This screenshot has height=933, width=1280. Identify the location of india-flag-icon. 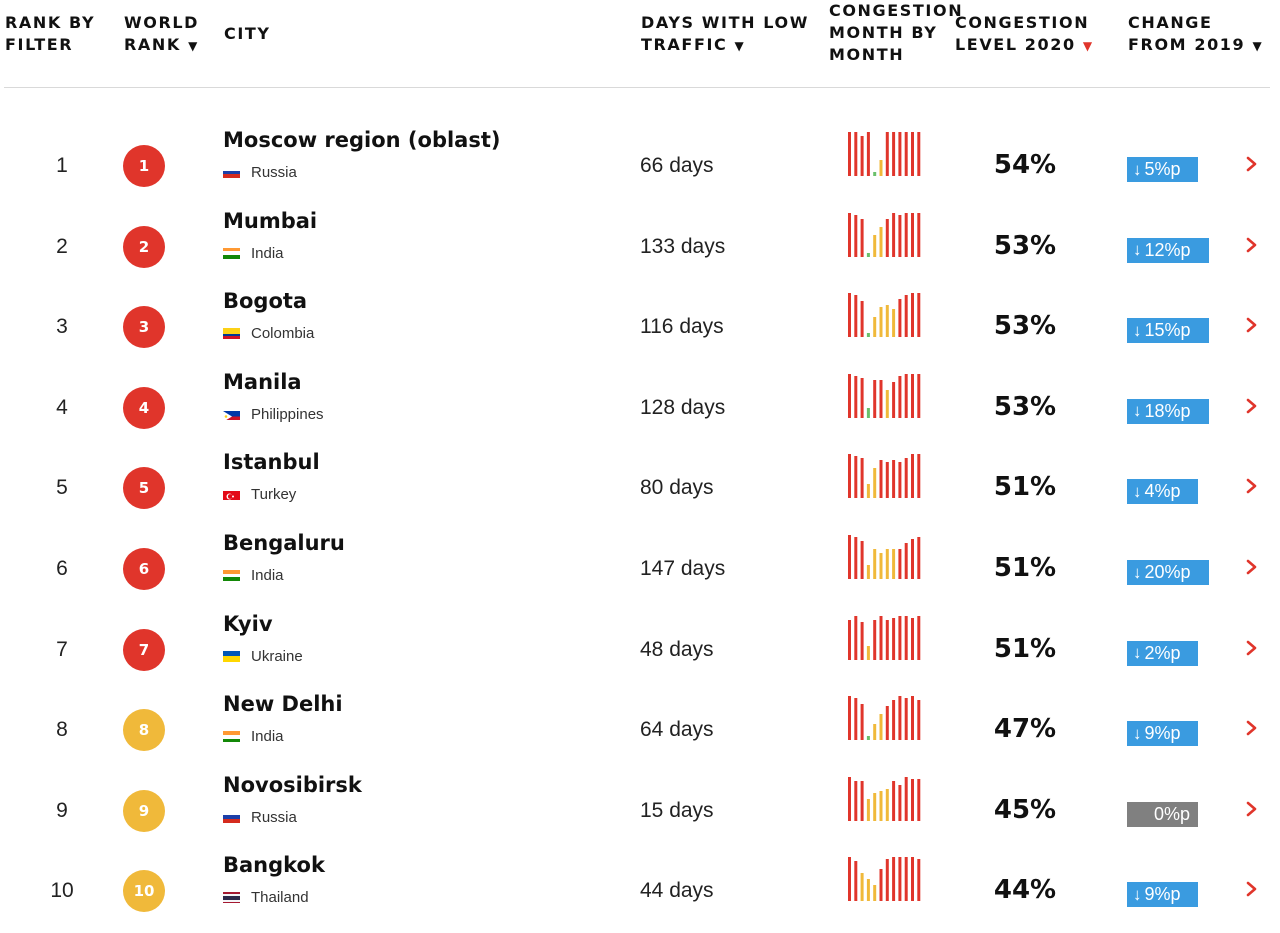
(231, 737).